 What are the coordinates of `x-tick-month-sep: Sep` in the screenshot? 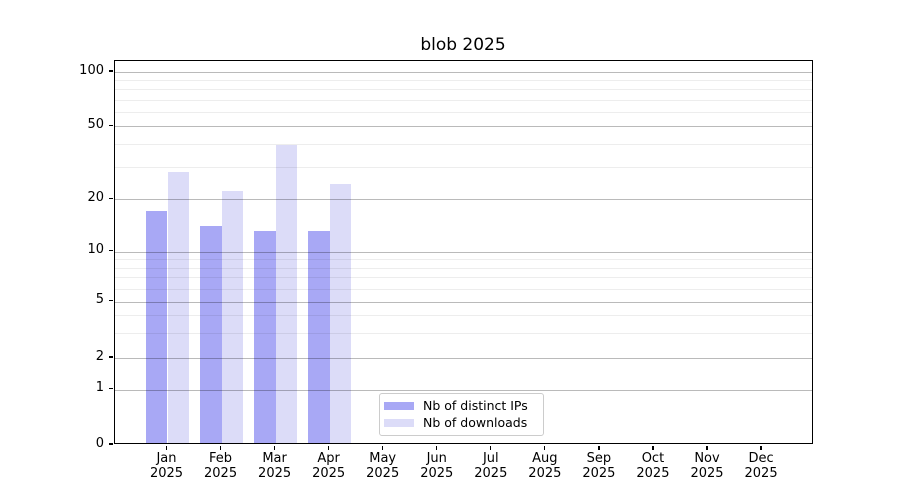 It's located at (599, 458).